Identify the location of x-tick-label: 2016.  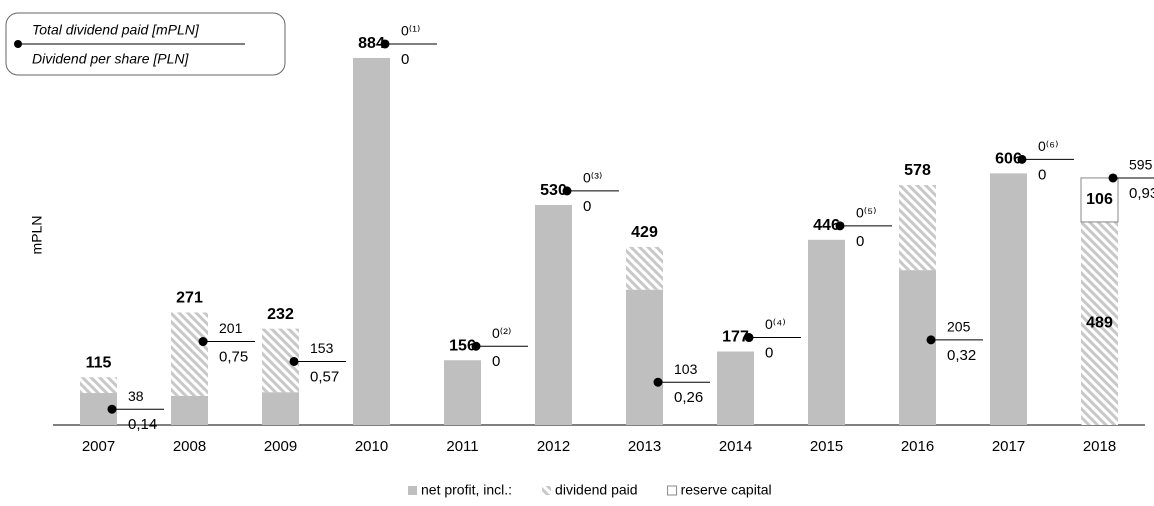
(917, 446).